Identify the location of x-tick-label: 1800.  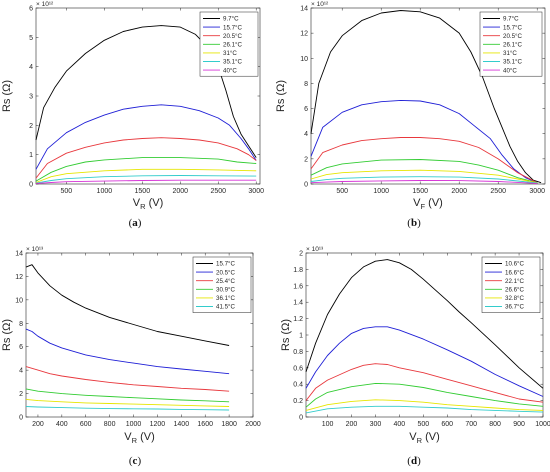
(229, 424).